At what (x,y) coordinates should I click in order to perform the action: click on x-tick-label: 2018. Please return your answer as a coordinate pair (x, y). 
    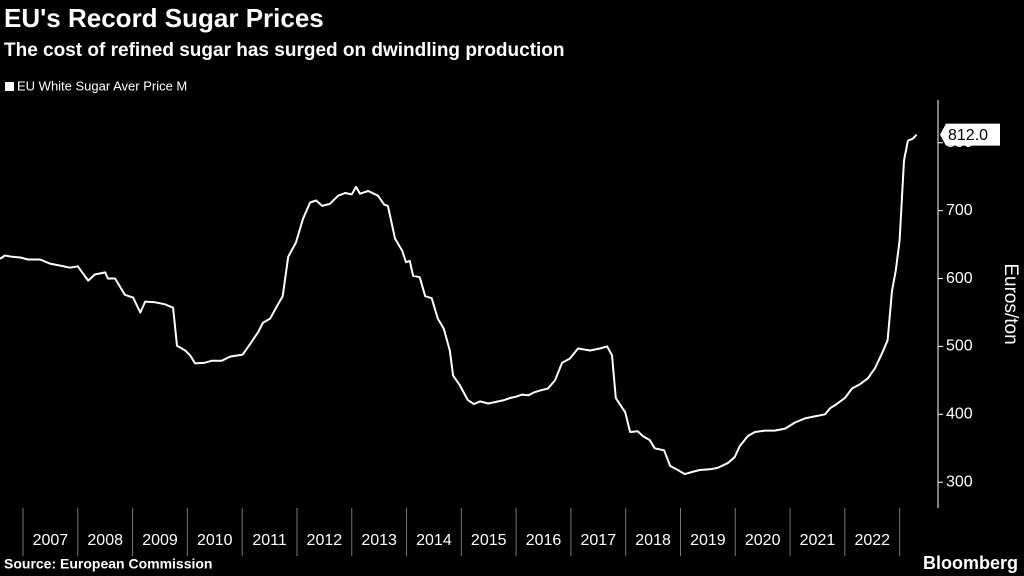
    Looking at the image, I should click on (653, 540).